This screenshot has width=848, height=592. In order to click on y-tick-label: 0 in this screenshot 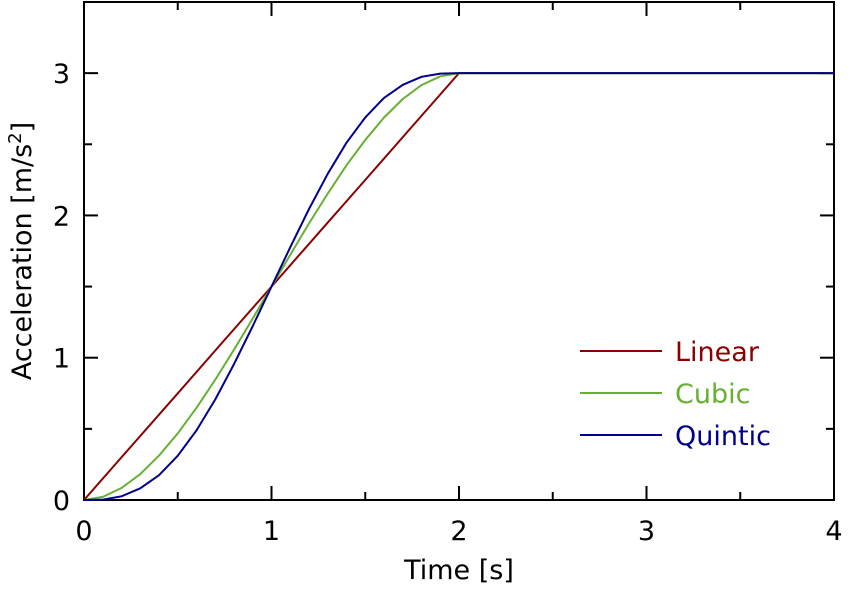, I will do `click(61, 501)`.